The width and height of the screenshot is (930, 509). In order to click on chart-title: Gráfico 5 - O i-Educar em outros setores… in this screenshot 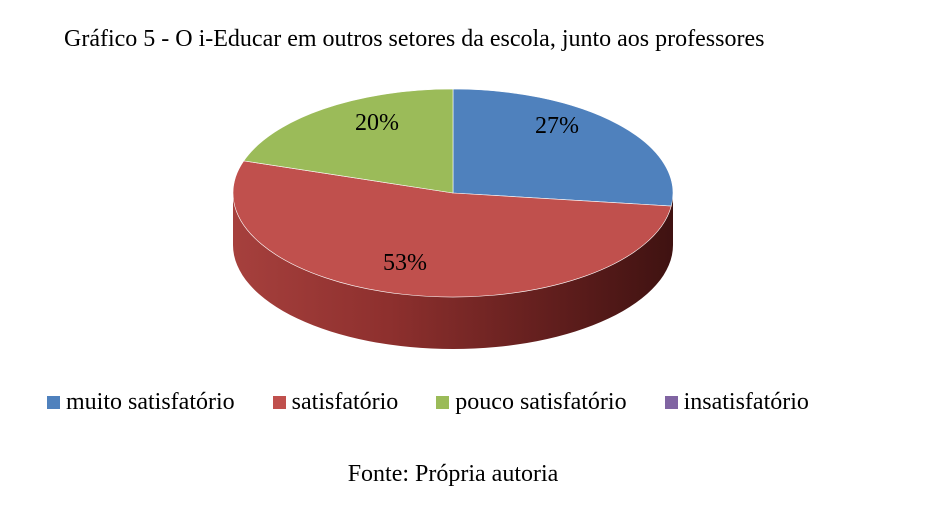, I will do `click(414, 39)`.